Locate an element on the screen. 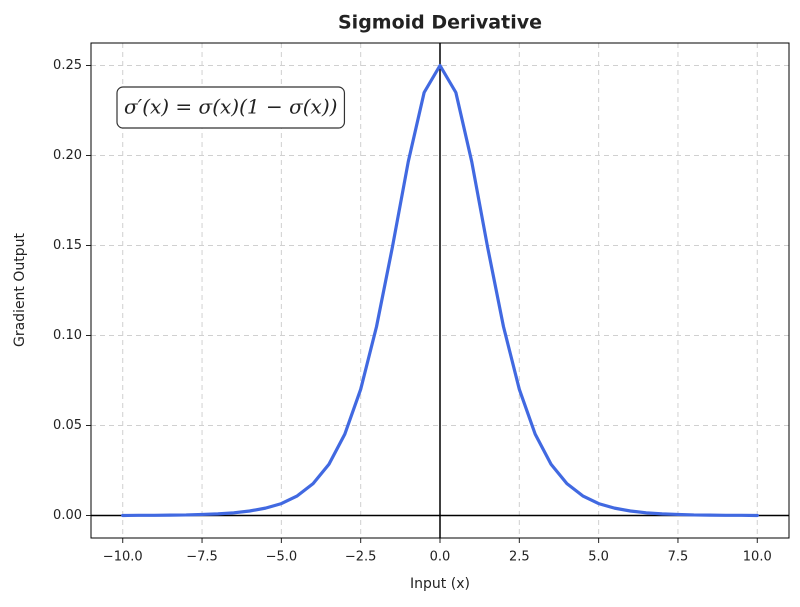 The height and width of the screenshot is (607, 800). y-tick-label: 0.10 is located at coordinates (67, 335).